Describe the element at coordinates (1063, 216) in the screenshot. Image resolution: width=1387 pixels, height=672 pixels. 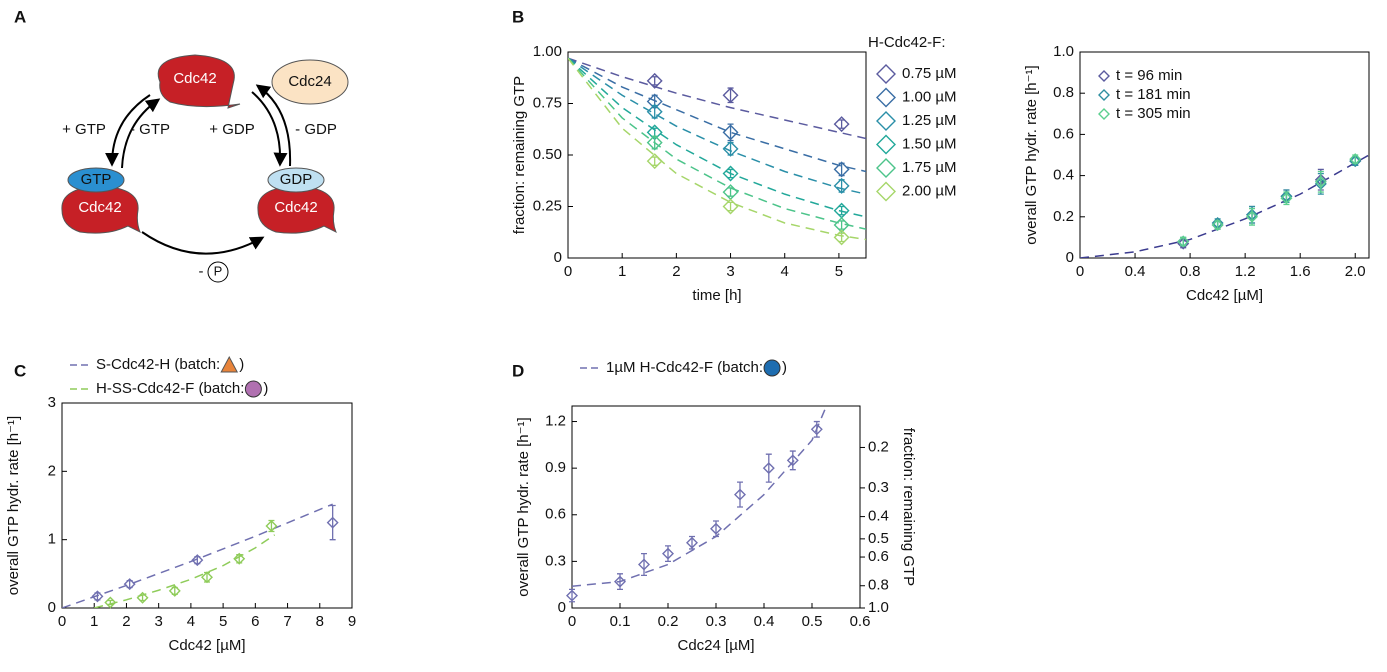
I see `y-tick-label: 0.2` at that location.